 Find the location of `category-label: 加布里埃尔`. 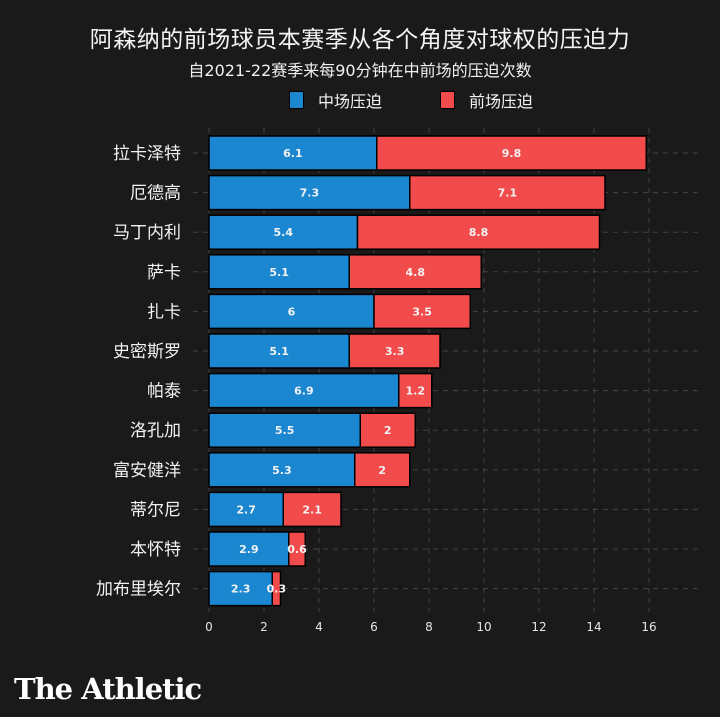

category-label: 加布里埃尔 is located at coordinates (138, 590).